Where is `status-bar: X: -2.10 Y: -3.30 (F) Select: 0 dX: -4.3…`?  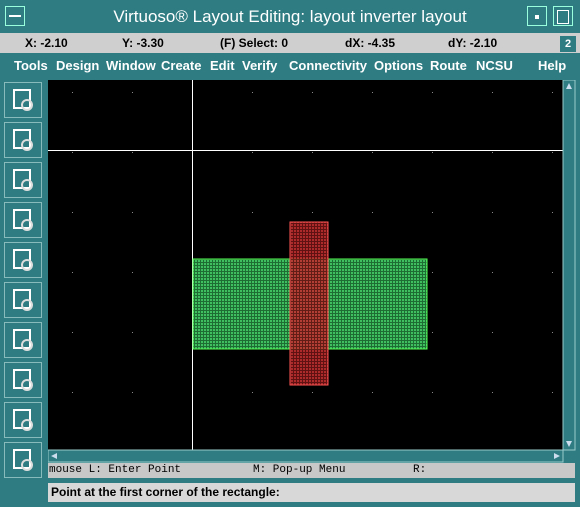 status-bar: X: -2.10 Y: -3.30 (F) Select: 0 dX: -4.3… is located at coordinates (290, 43).